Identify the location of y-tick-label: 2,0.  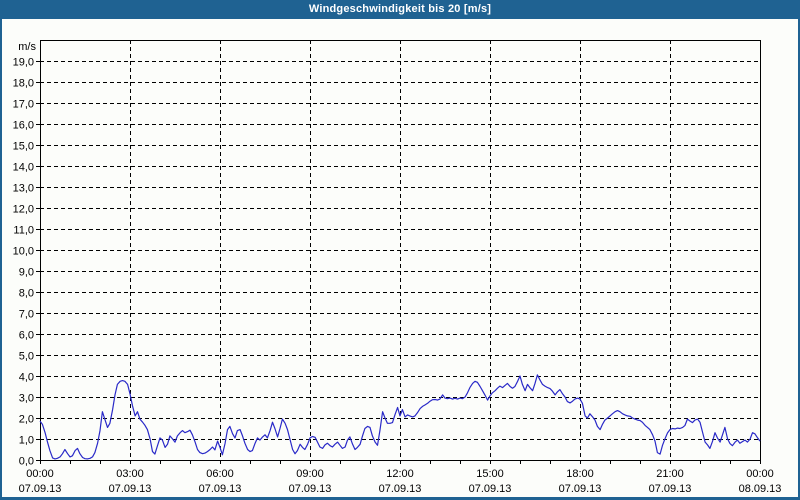
(26, 420).